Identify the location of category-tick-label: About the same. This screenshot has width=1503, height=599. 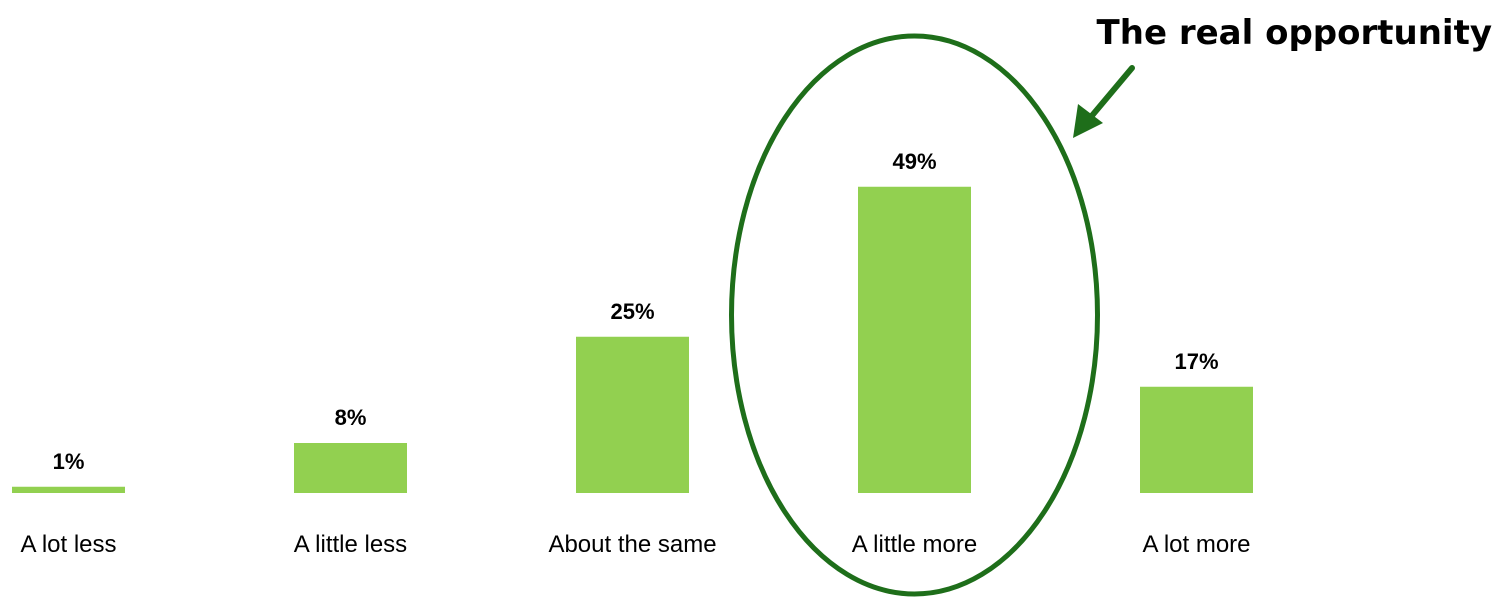
(632, 544).